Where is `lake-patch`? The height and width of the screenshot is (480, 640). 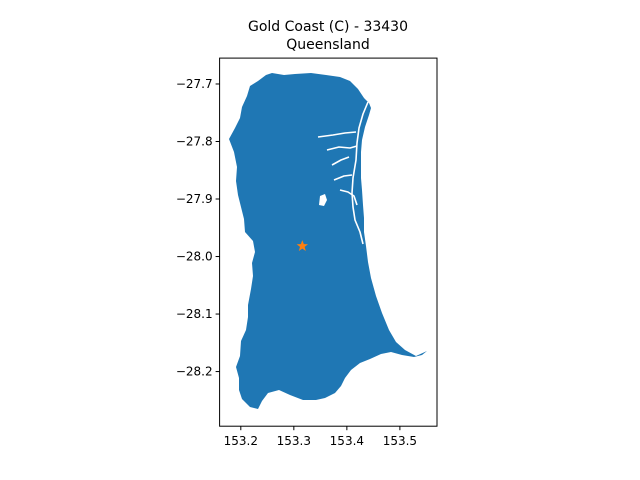
lake-patch is located at coordinates (323, 200).